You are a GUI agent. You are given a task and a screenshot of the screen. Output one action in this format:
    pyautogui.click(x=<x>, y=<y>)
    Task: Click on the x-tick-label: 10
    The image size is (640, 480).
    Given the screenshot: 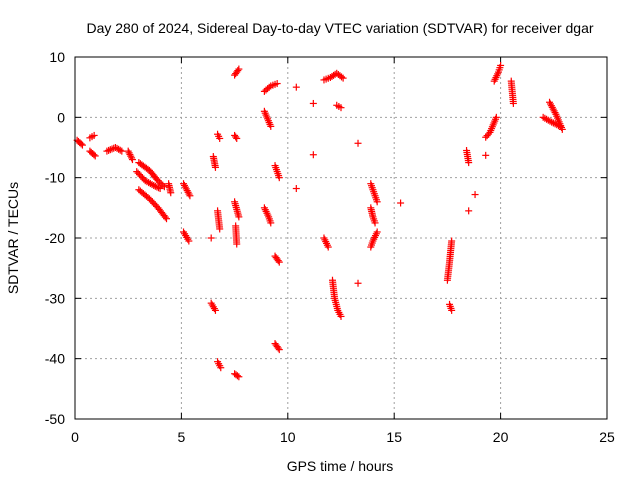 What is the action you would take?
    pyautogui.click(x=288, y=437)
    